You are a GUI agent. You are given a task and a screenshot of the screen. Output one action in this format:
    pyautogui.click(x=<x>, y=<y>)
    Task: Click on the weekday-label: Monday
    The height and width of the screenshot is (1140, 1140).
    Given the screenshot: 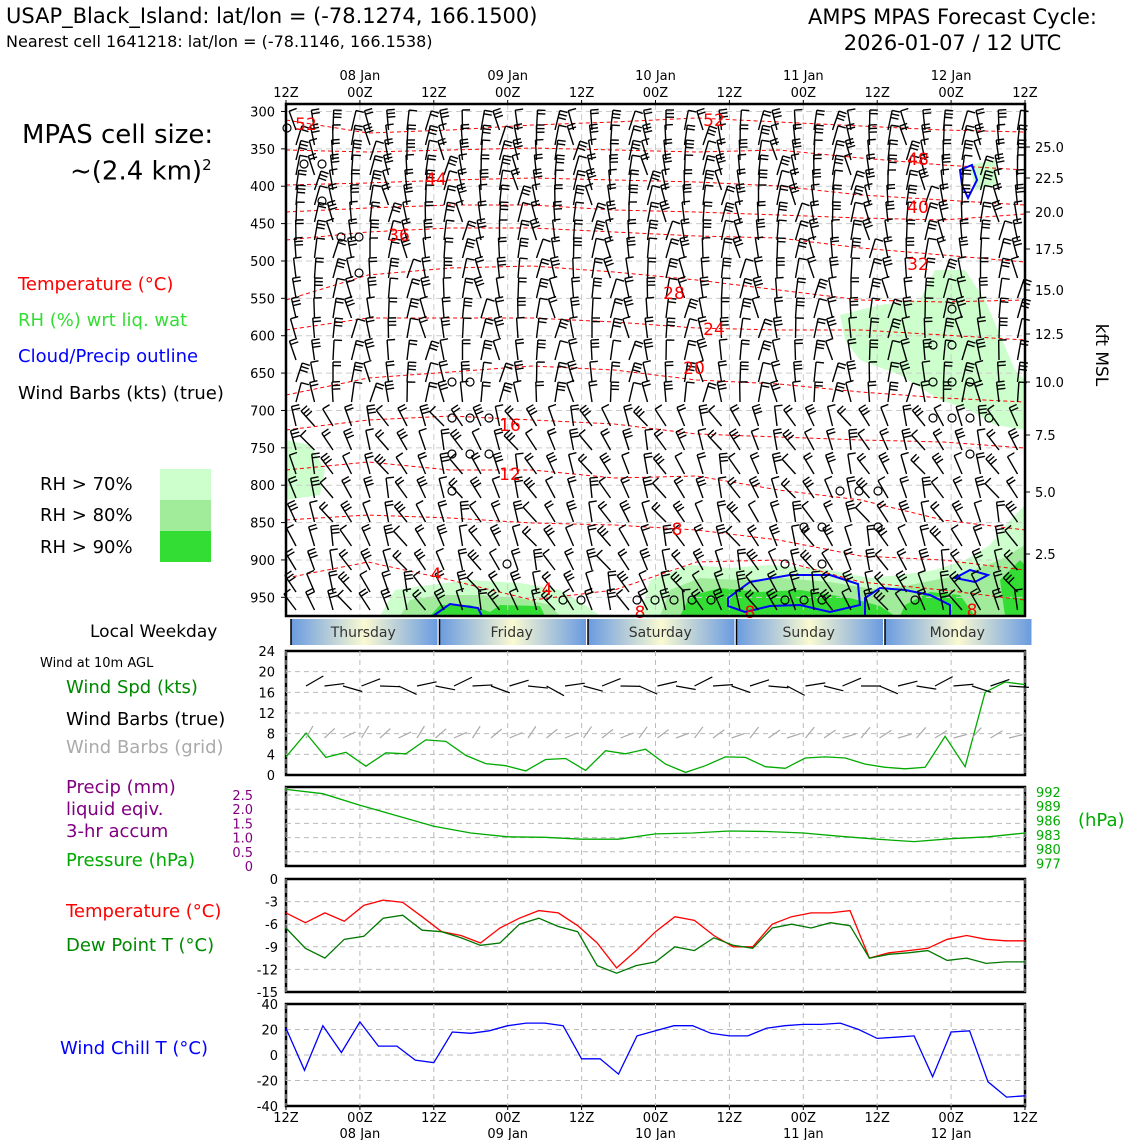 What is the action you would take?
    pyautogui.click(x=957, y=633)
    